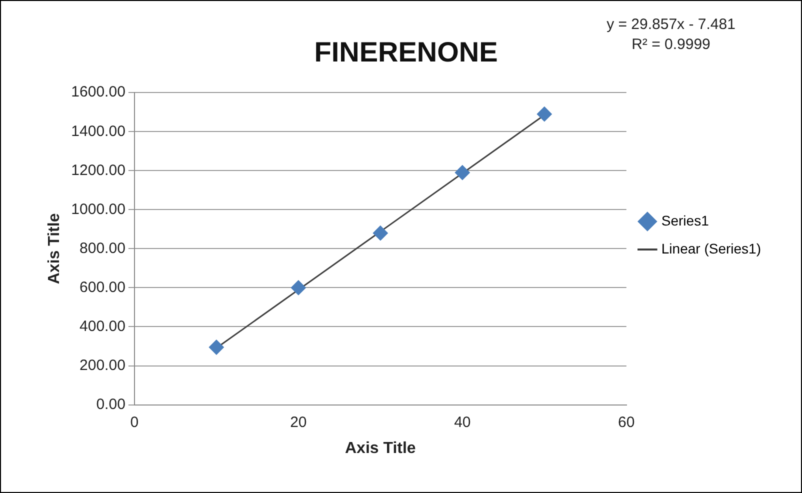  Describe the element at coordinates (685, 220) in the screenshot. I see `legend-label: Series1` at that location.